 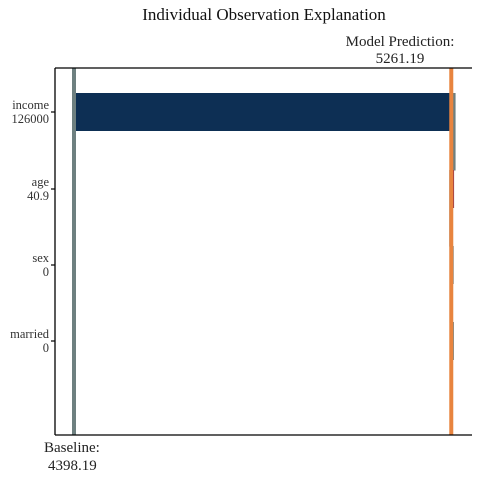 I want to click on ylabel-value-married: 0, so click(x=46, y=348).